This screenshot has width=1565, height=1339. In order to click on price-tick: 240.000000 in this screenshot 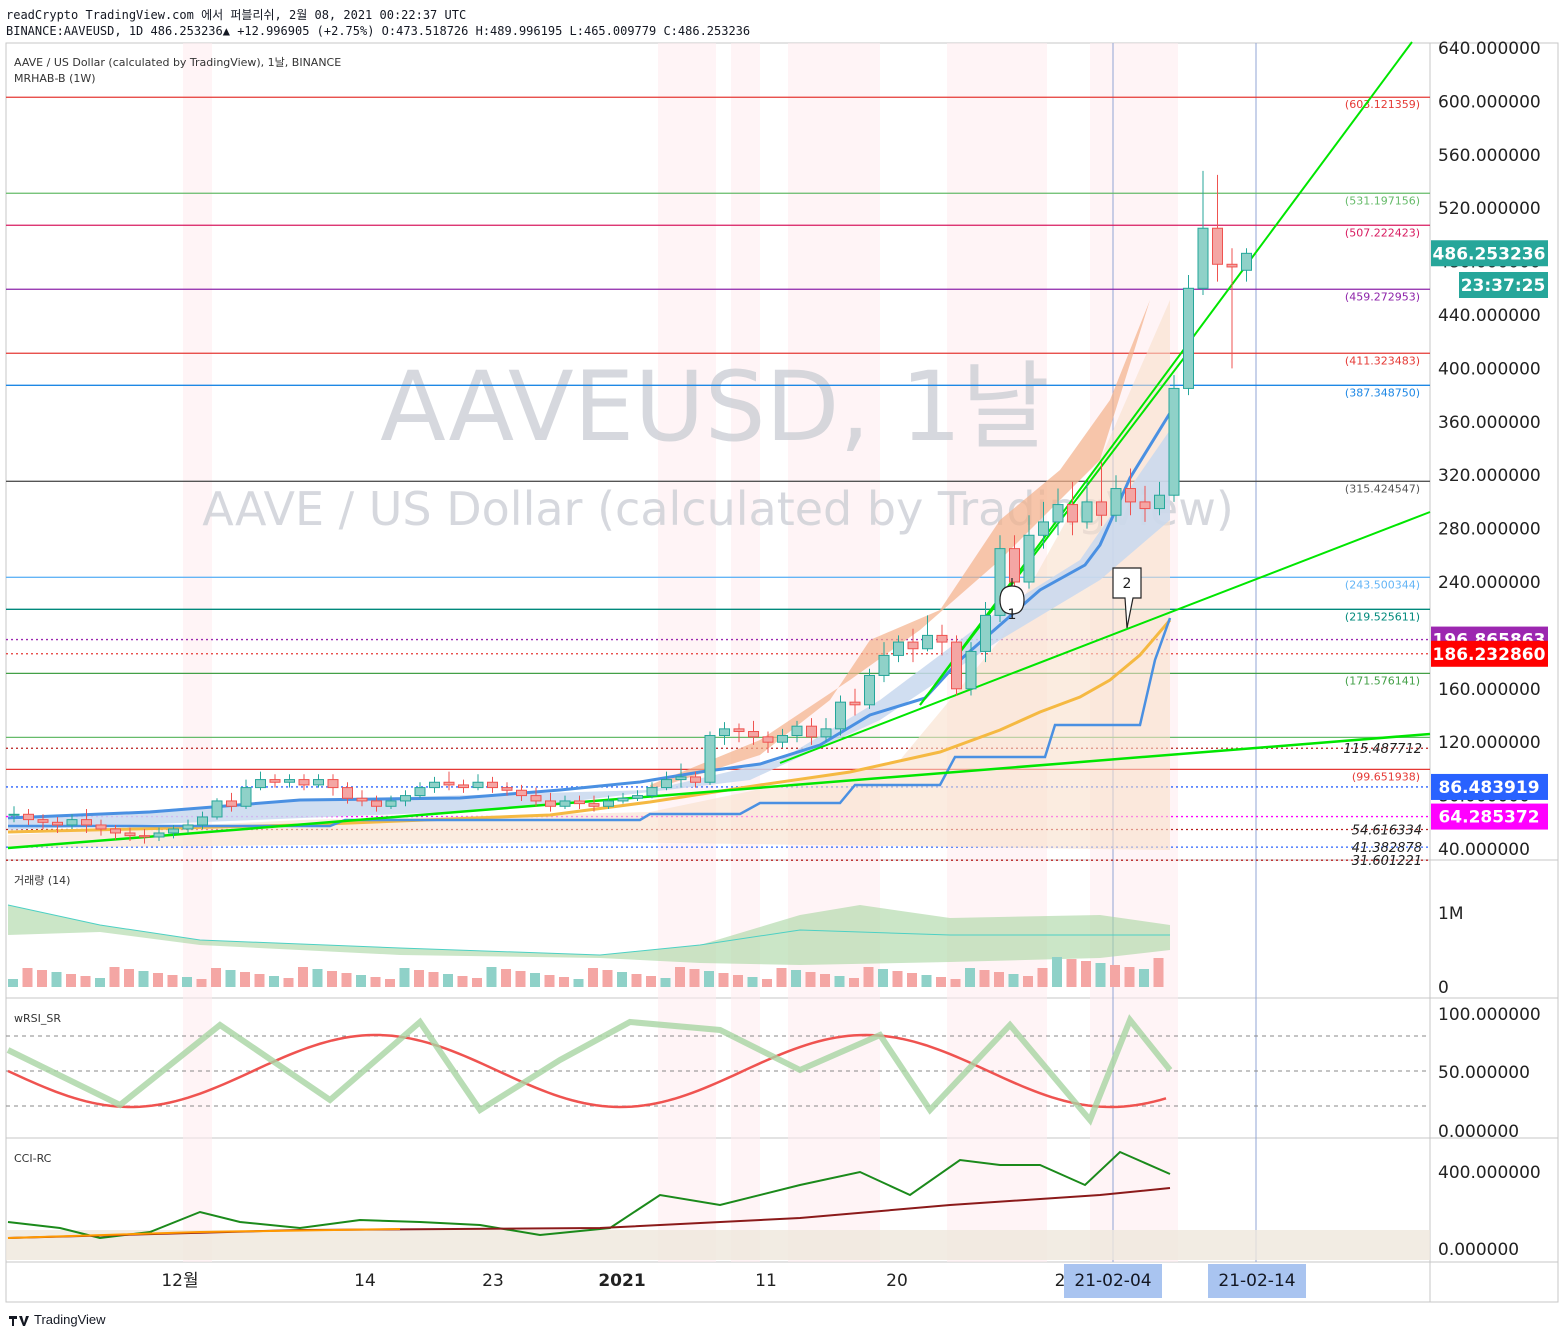, I will do `click(1489, 583)`.